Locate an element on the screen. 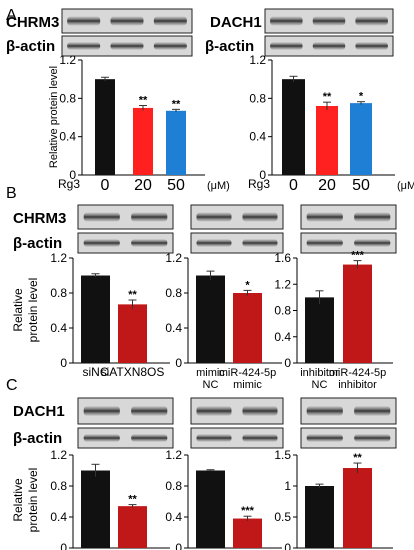 The height and width of the screenshot is (550, 414). panel-letter-b: B is located at coordinates (11, 193).